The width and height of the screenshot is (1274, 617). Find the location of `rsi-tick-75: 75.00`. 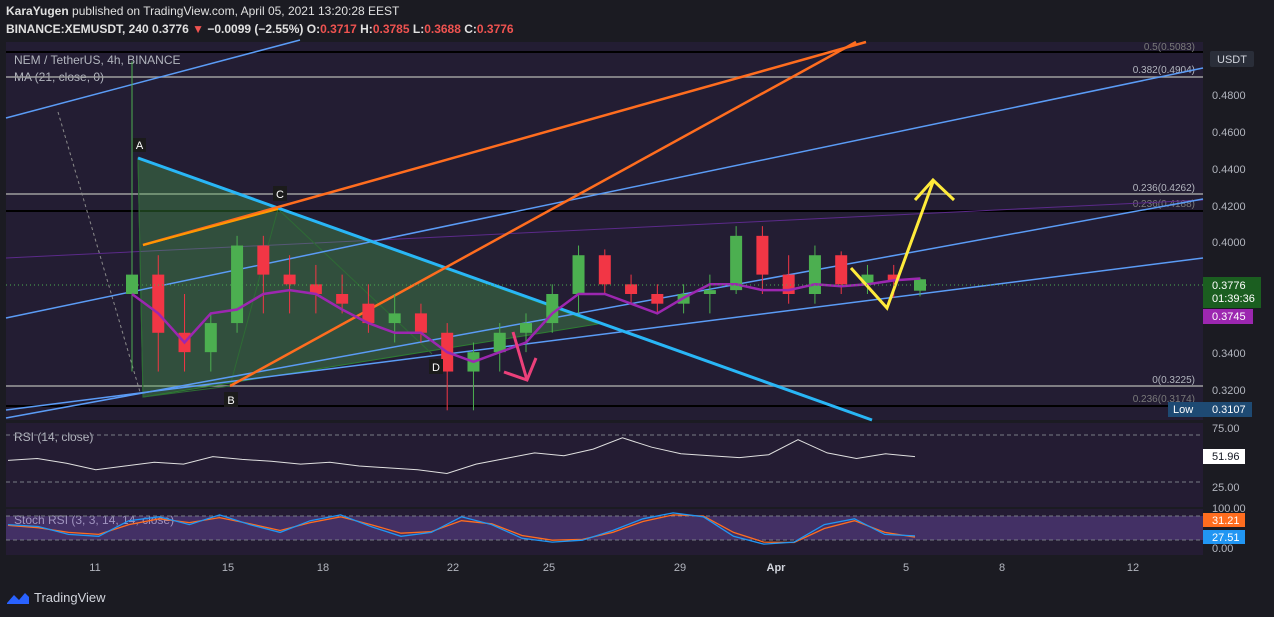

rsi-tick-75: 75.00 is located at coordinates (1226, 429).